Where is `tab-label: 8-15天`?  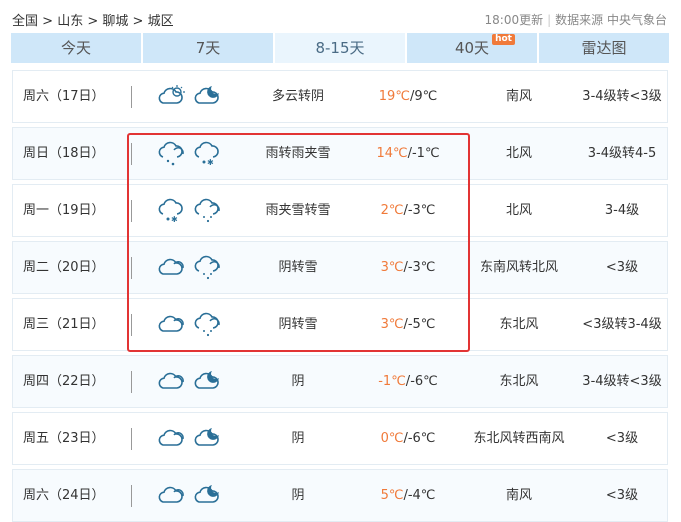
tab-label: 8-15天 is located at coordinates (340, 48).